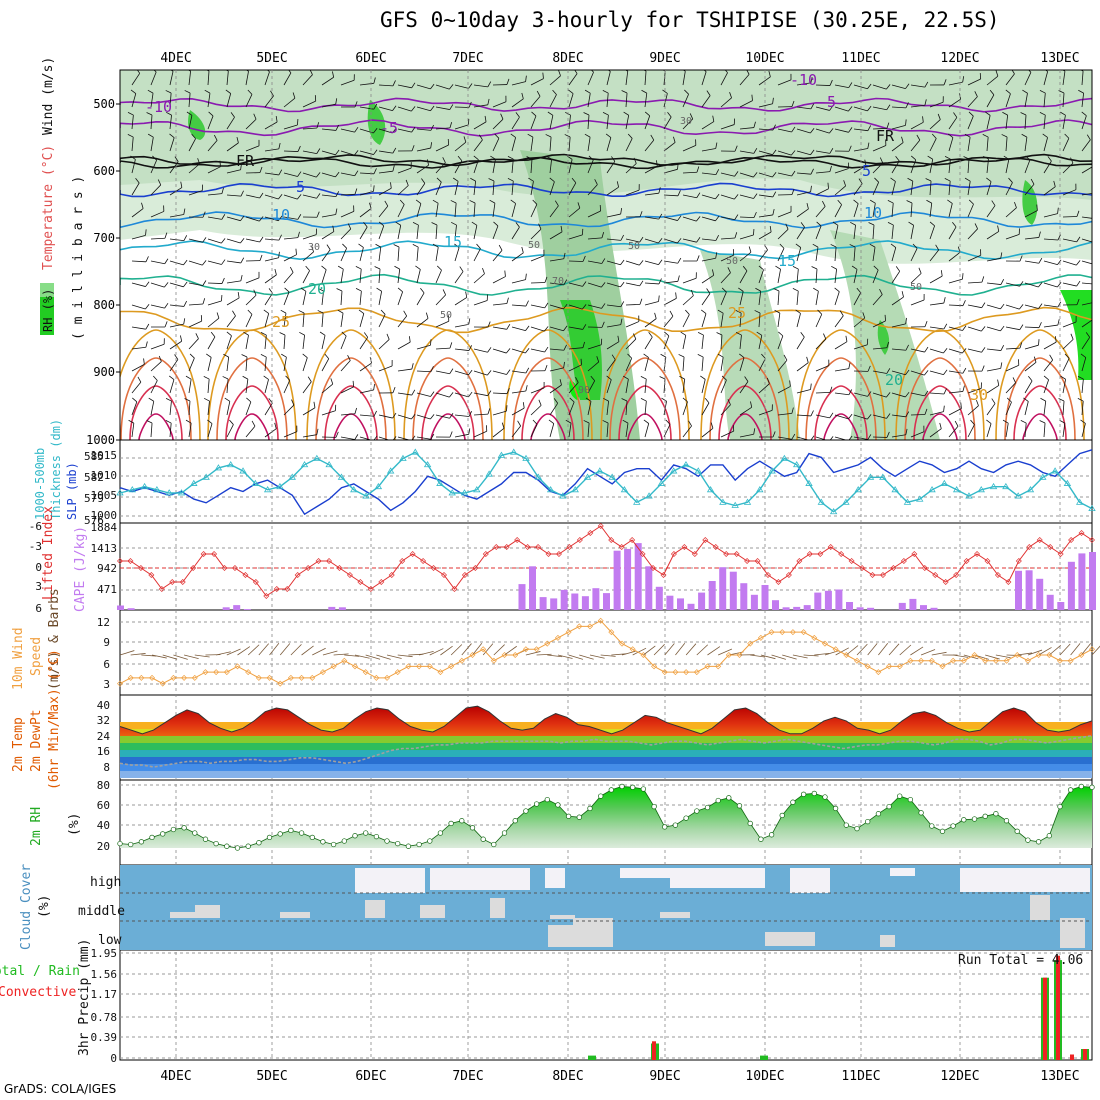  What do you see at coordinates (106, 767) in the screenshot?
I see `temp-tick: 8` at bounding box center [106, 767].